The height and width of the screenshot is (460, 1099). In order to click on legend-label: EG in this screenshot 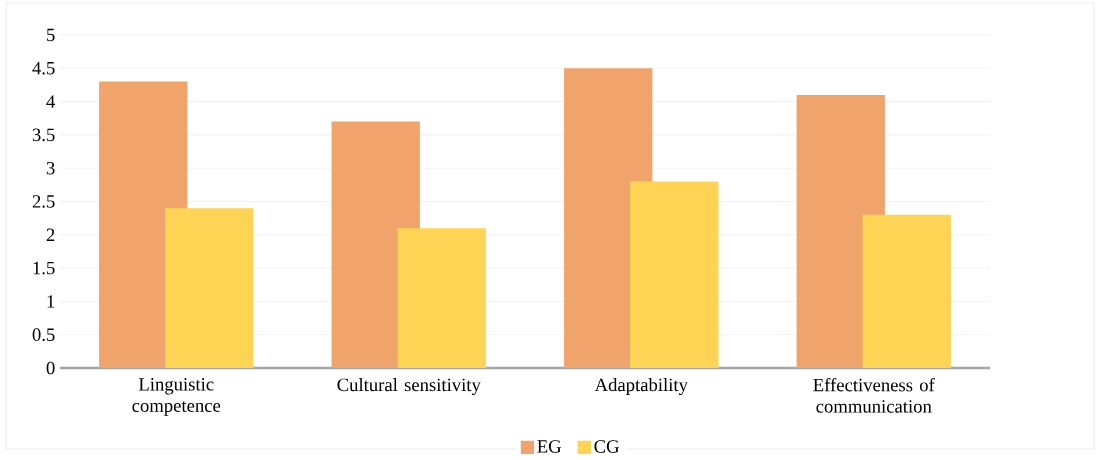, I will do `click(549, 446)`.